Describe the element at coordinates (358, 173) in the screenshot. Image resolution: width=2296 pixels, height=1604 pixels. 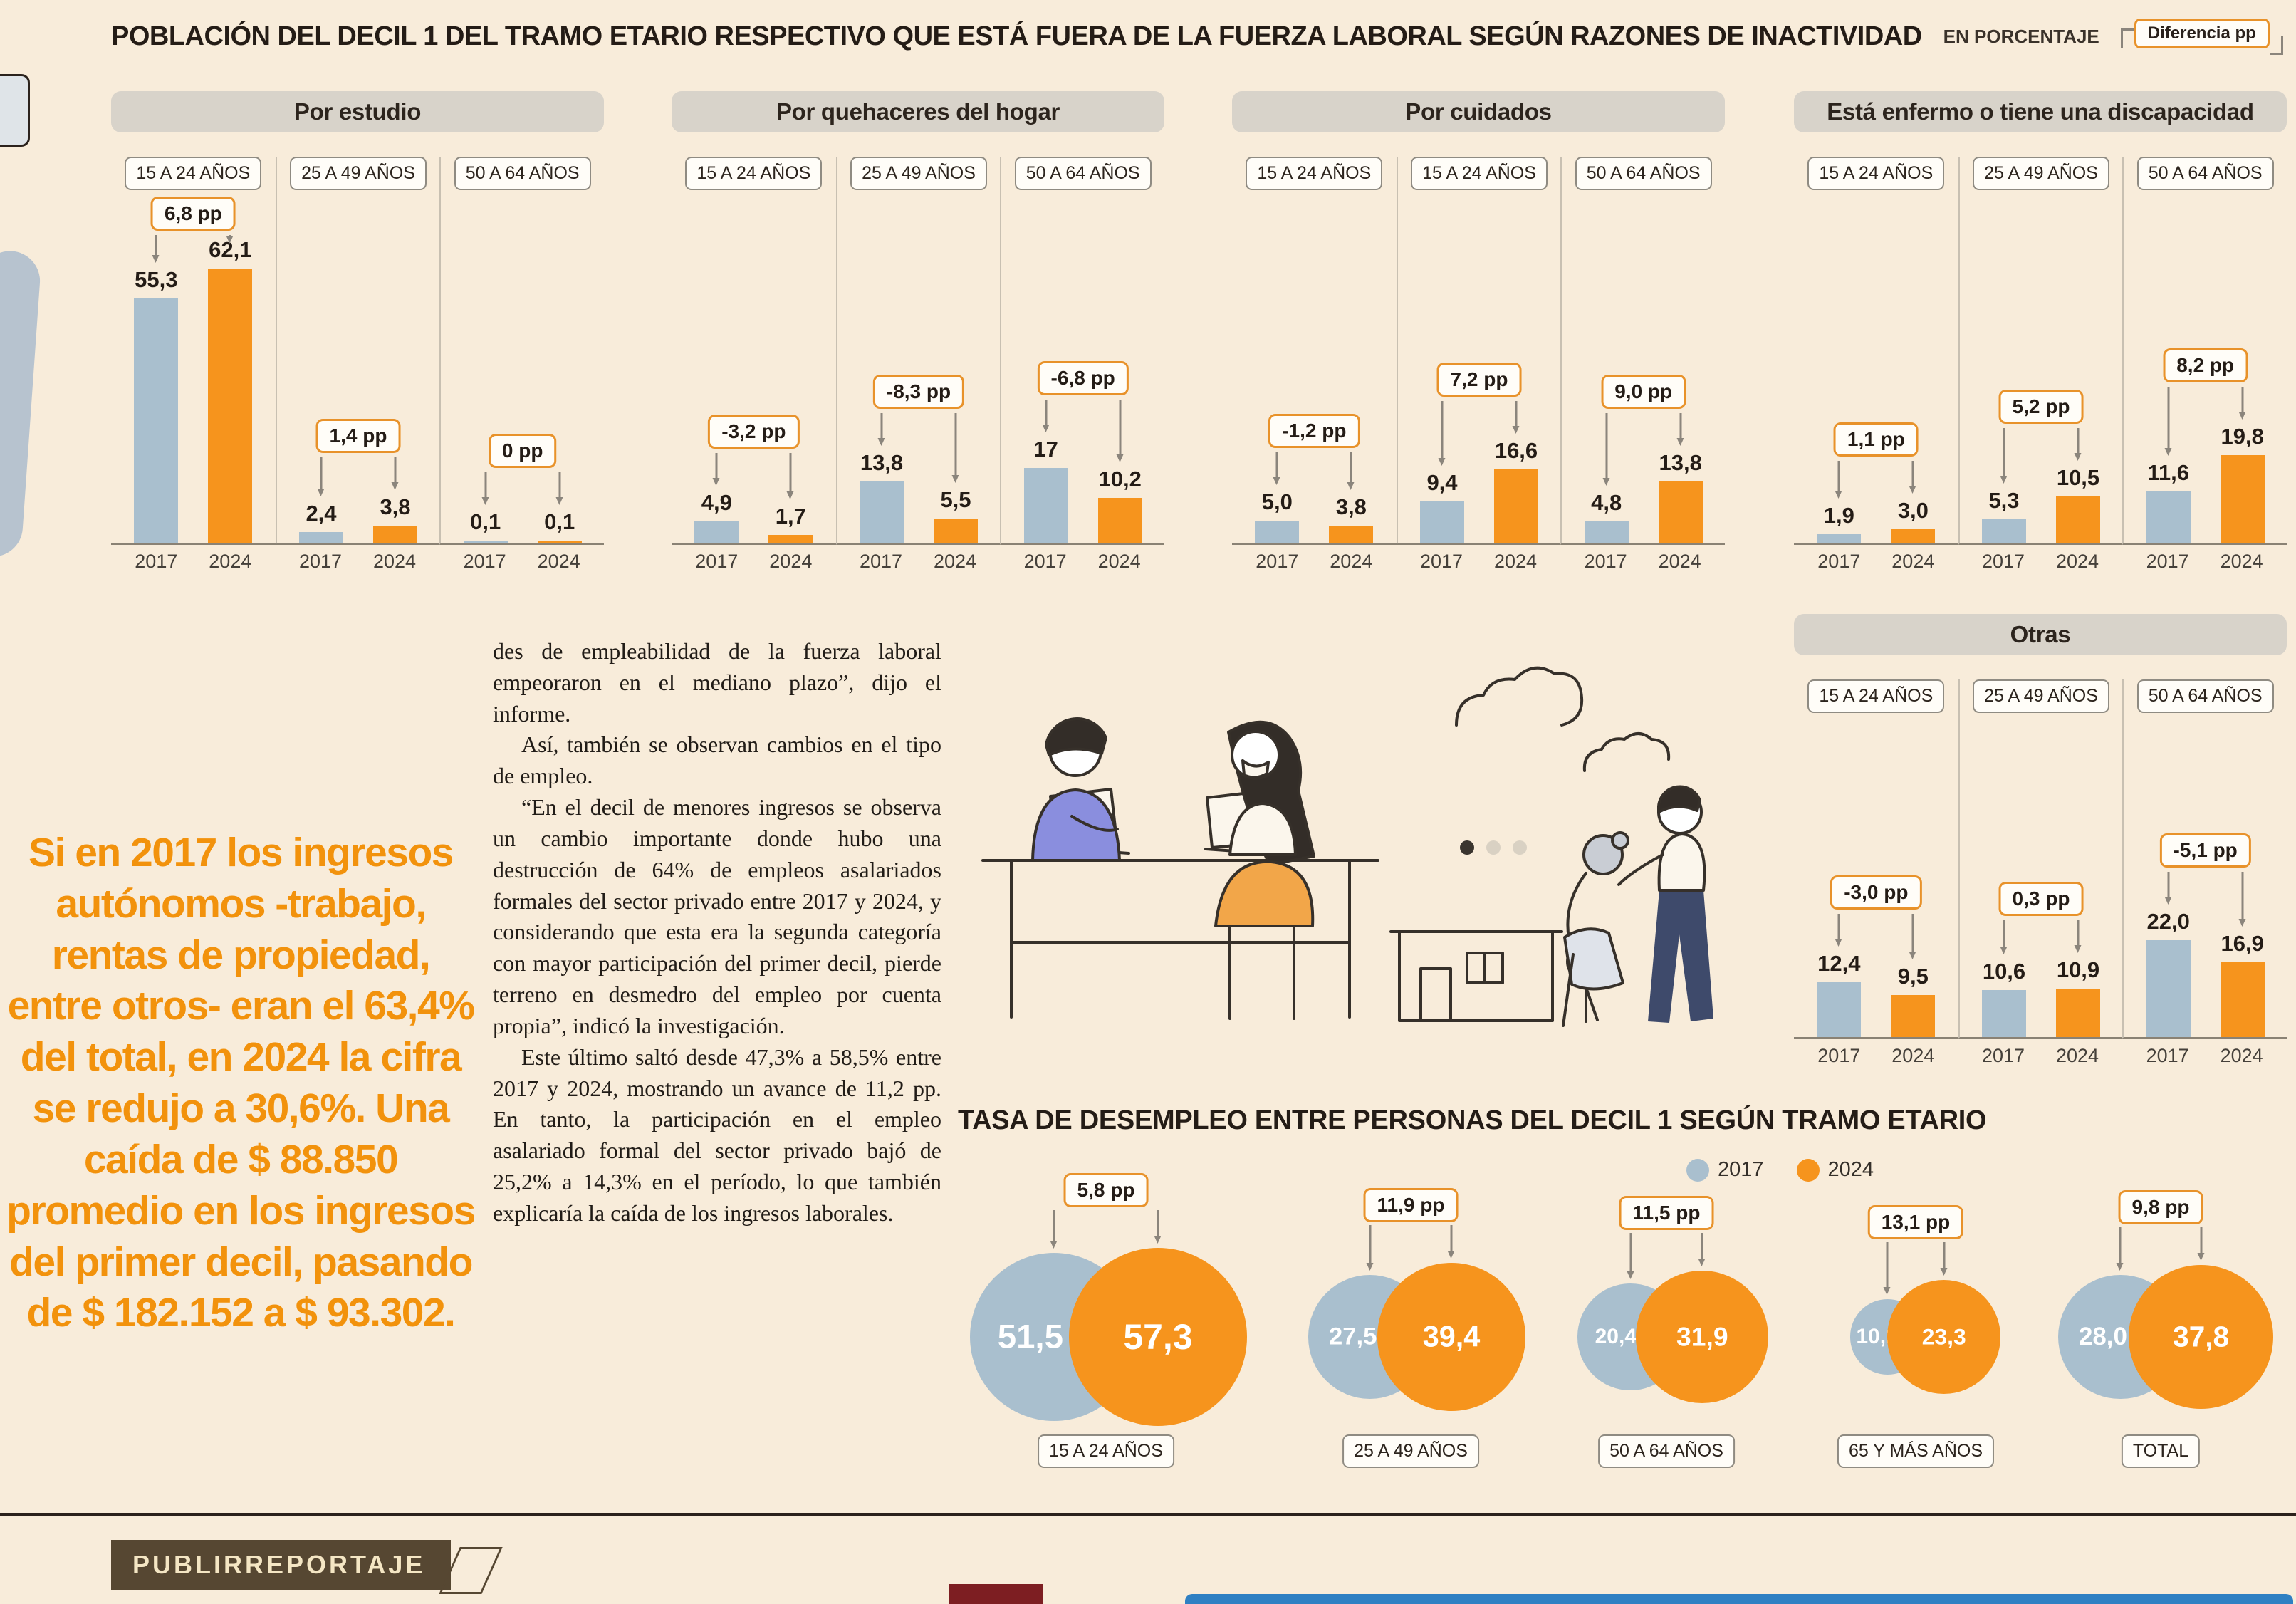
I see `age-label: 25 A 49 AÑOS` at that location.